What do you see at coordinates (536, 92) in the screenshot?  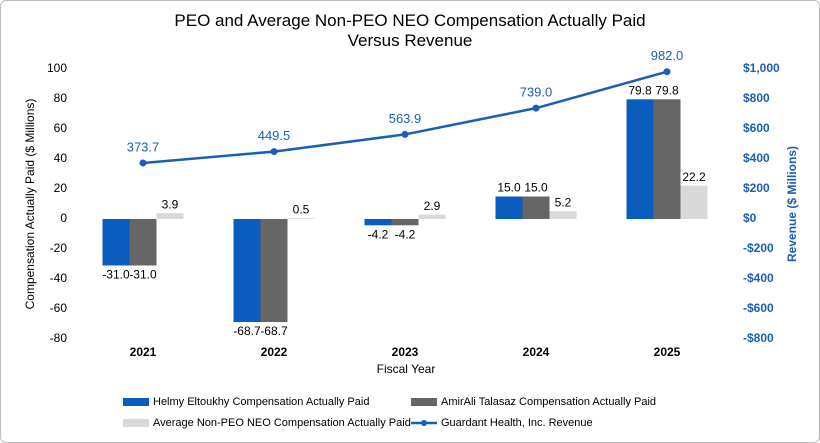 I see `data-label: 739.0` at bounding box center [536, 92].